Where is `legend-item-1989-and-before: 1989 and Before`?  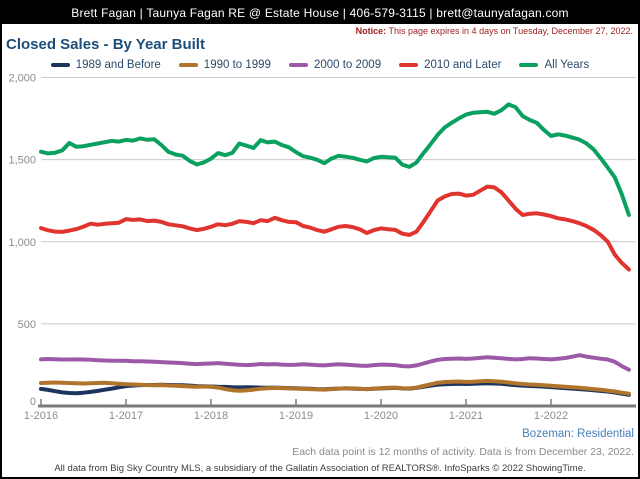 legend-item-1989-and-before: 1989 and Before is located at coordinates (105, 65).